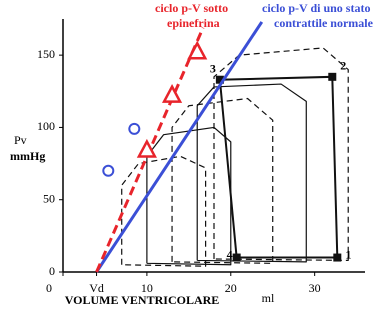 The width and height of the screenshot is (377, 313). I want to click on x-axis-label: VOLUME VENTRICOLARE, so click(142, 300).